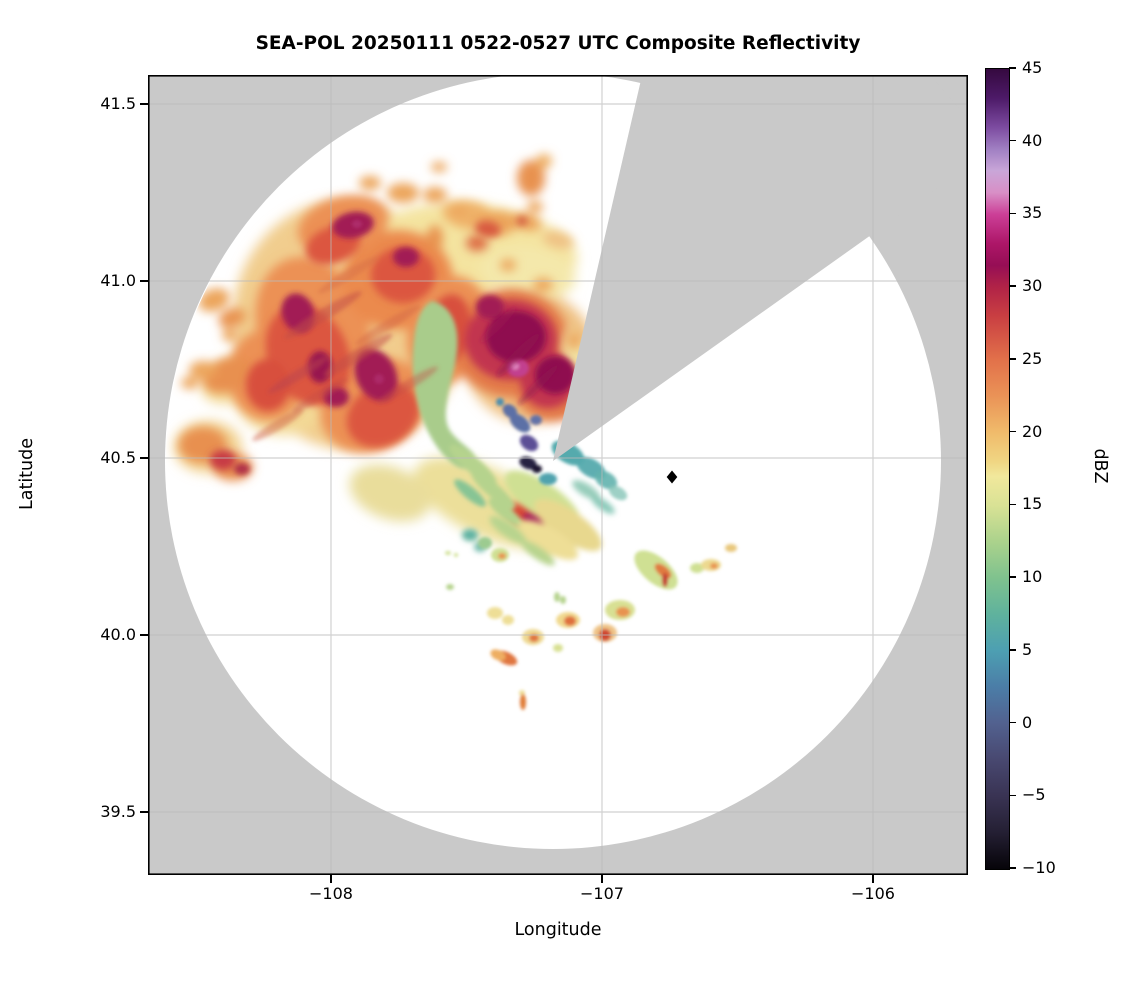  What do you see at coordinates (1032, 504) in the screenshot?
I see `colorbar-tick-label: 15` at bounding box center [1032, 504].